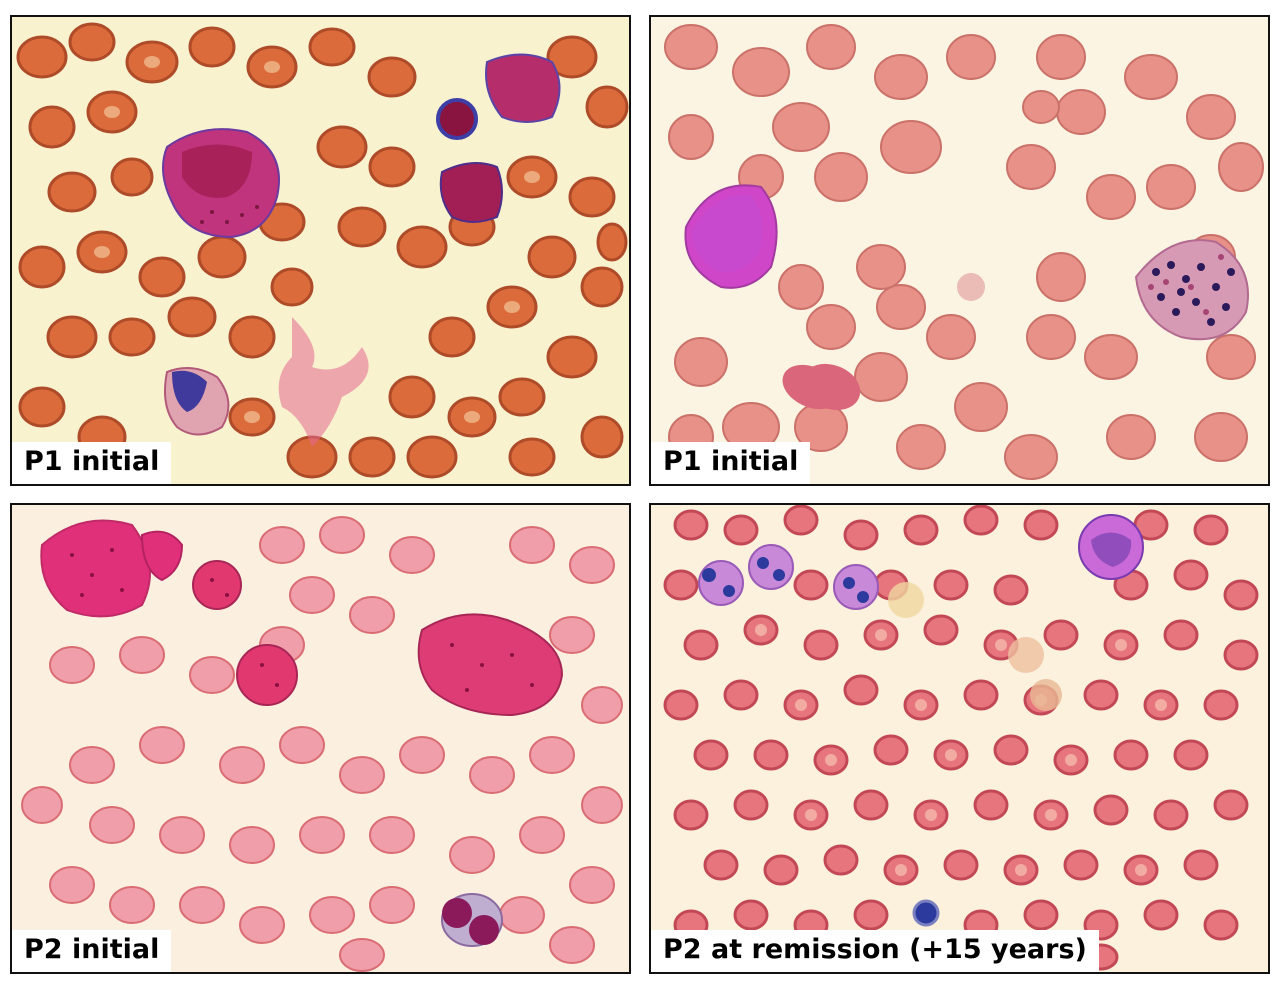 This screenshot has width=1280, height=987. What do you see at coordinates (875, 951) in the screenshot?
I see `panel-4-caption: P2 at remission (+15 years)` at bounding box center [875, 951].